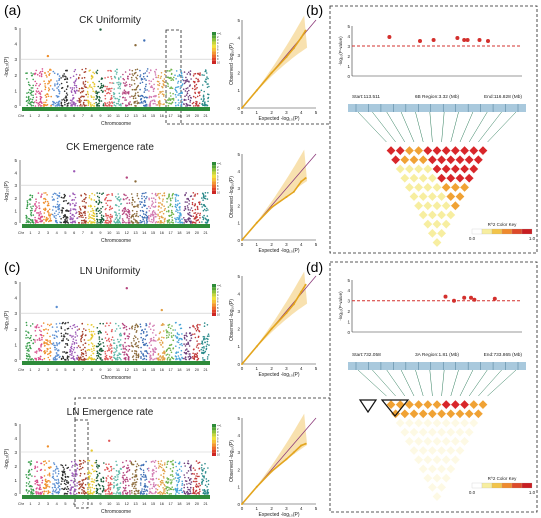 The width and height of the screenshot is (541, 518). What do you see at coordinates (15, 173) in the screenshot?
I see `manhattan-y-tick: 4` at bounding box center [15, 173].